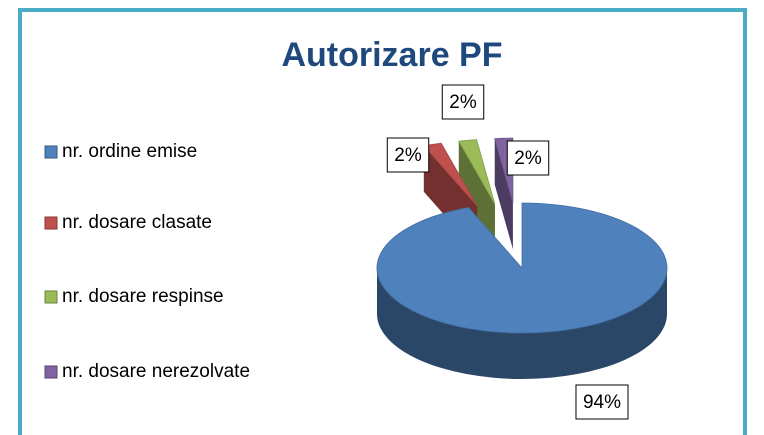 This screenshot has width=764, height=435. What do you see at coordinates (391, 55) in the screenshot?
I see `chart-title: Autorizare PF` at bounding box center [391, 55].